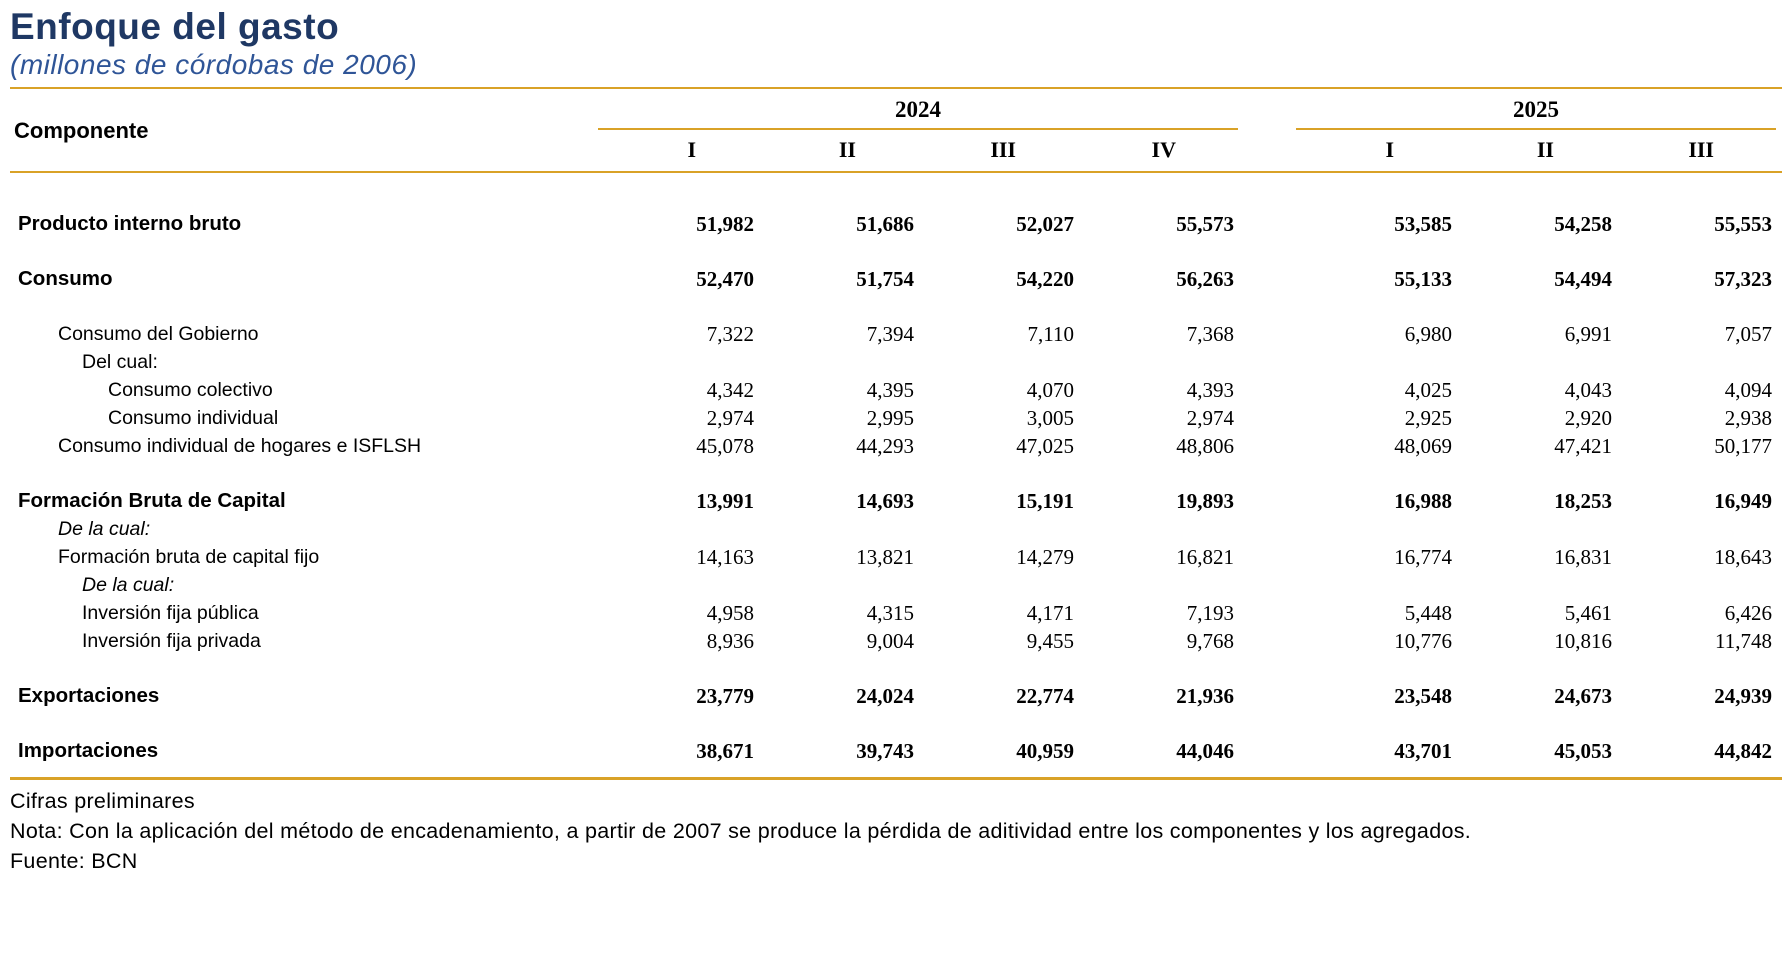 The image size is (1790, 971). Describe the element at coordinates (885, 500) in the screenshot. I see `row-value: 14,693` at that location.